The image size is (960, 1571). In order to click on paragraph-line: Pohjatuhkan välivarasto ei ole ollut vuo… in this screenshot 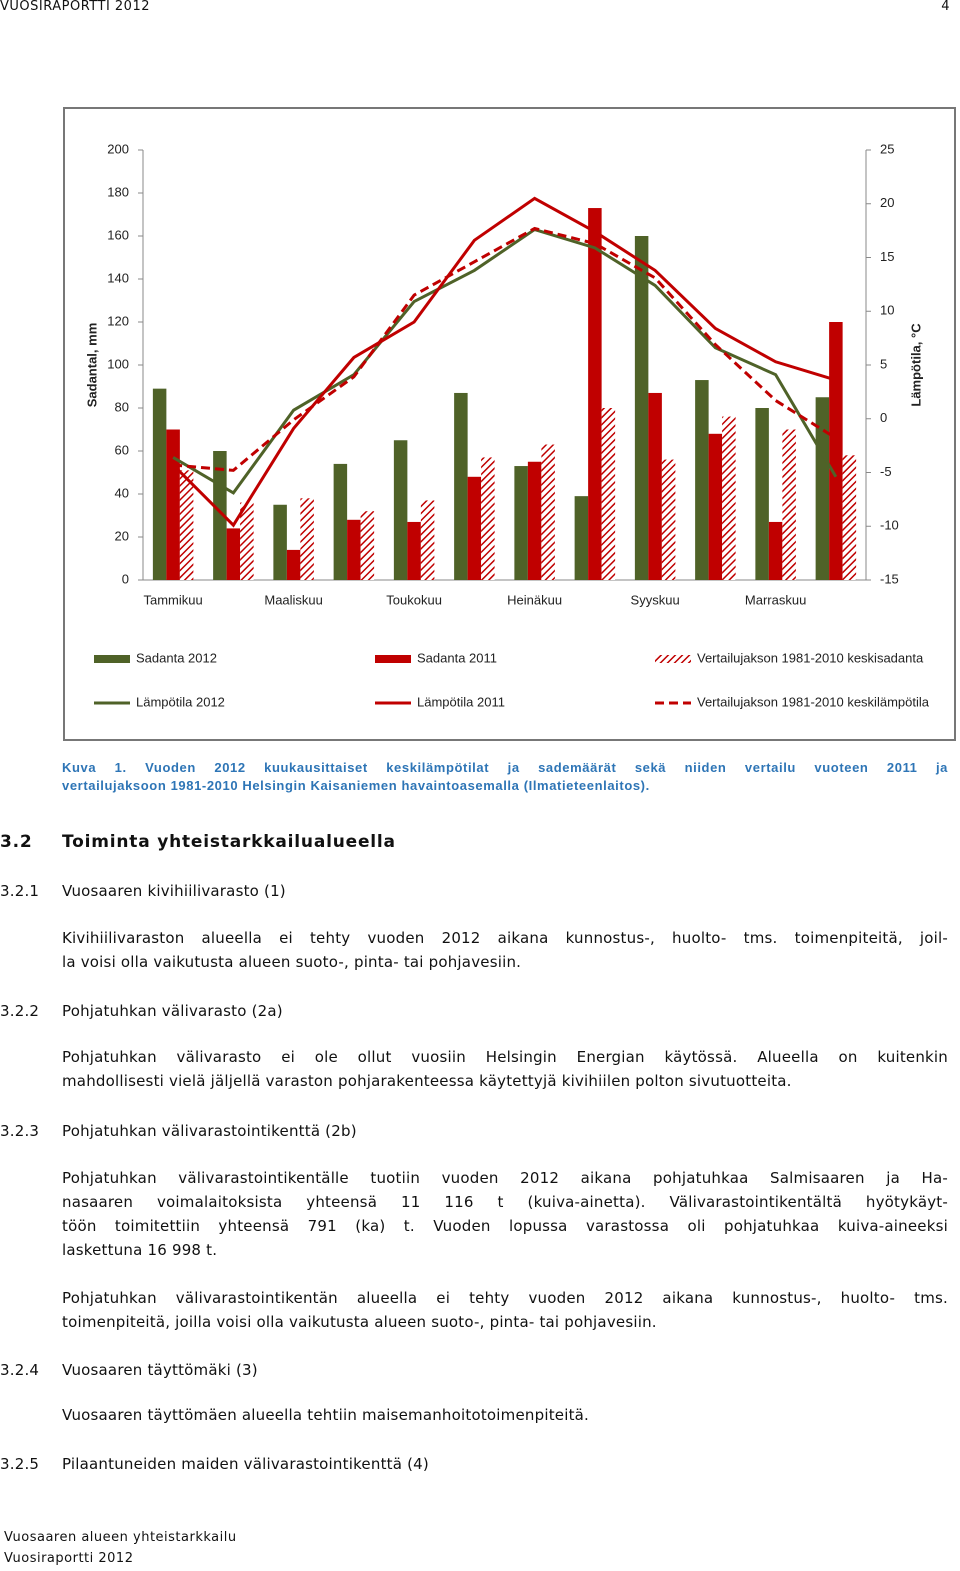, I will do `click(505, 1057)`.